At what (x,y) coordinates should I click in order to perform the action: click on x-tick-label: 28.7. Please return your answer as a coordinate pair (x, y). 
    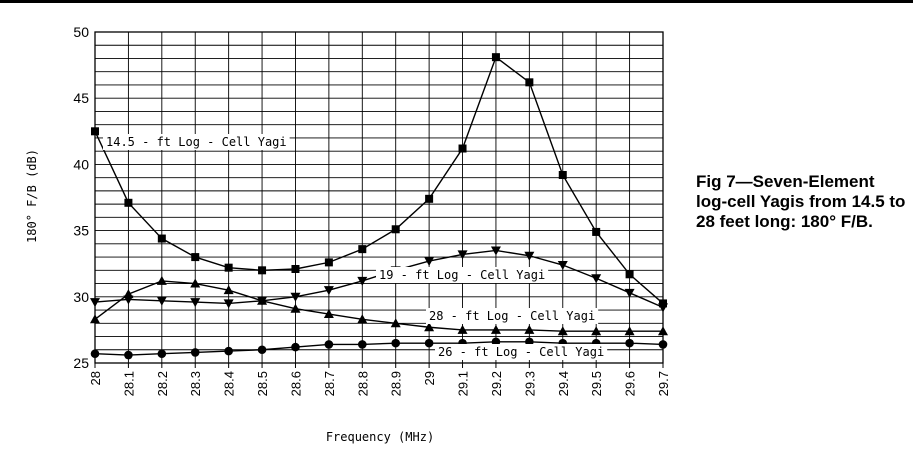
    Looking at the image, I should click on (329, 383).